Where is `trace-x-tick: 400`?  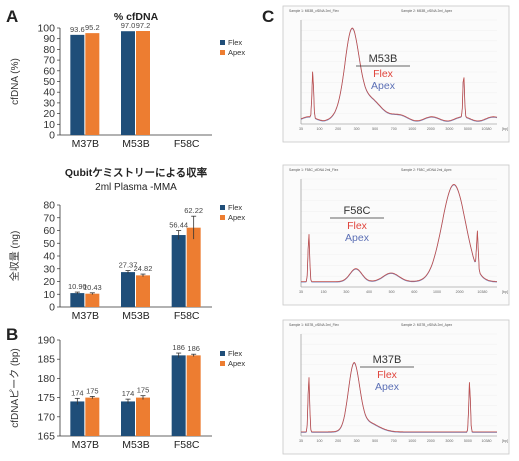
trace-x-tick: 400 is located at coordinates (369, 292).